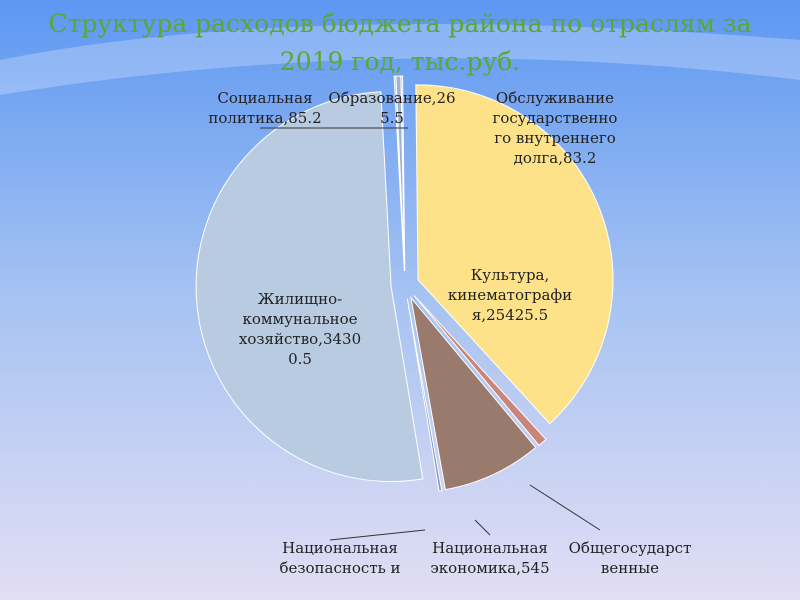  Describe the element at coordinates (510, 295) in the screenshot. I see `data-label: кинематографи` at that location.